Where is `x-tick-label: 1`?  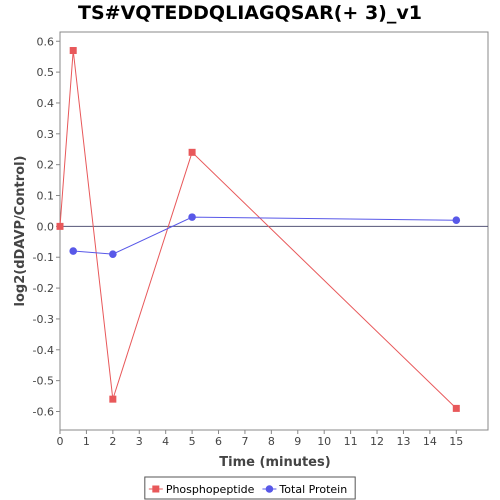
x-tick-label: 1 is located at coordinates (86, 441).